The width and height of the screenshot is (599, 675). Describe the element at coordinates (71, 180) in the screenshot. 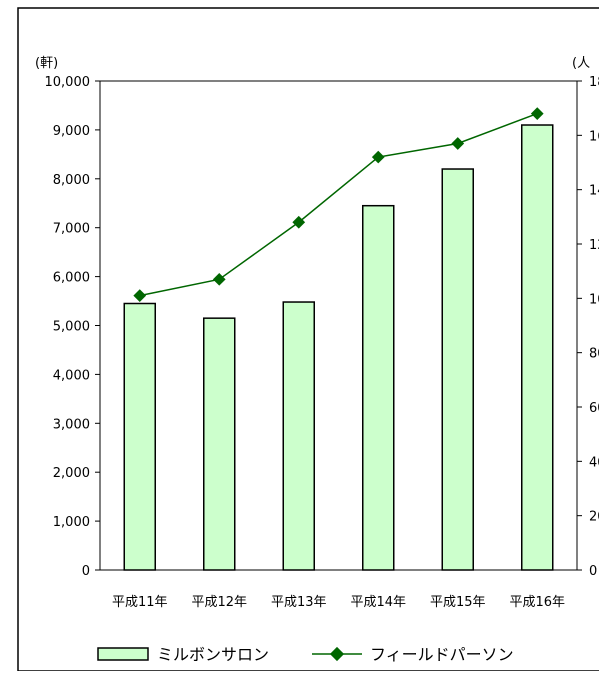

I see `y-left-tick-label: 8,000` at that location.